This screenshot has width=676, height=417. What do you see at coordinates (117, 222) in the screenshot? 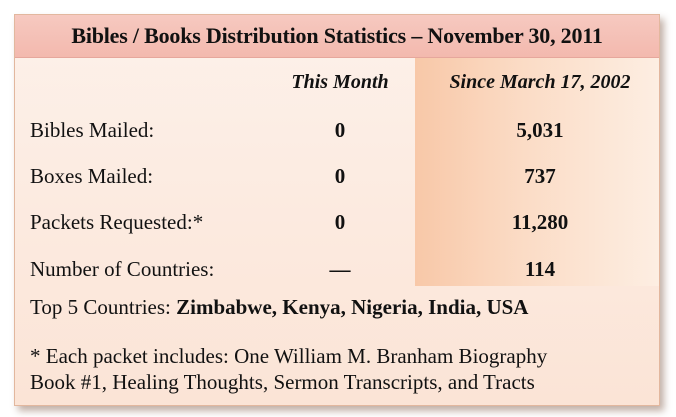
I see `row-label: Packets Requested:*` at bounding box center [117, 222].